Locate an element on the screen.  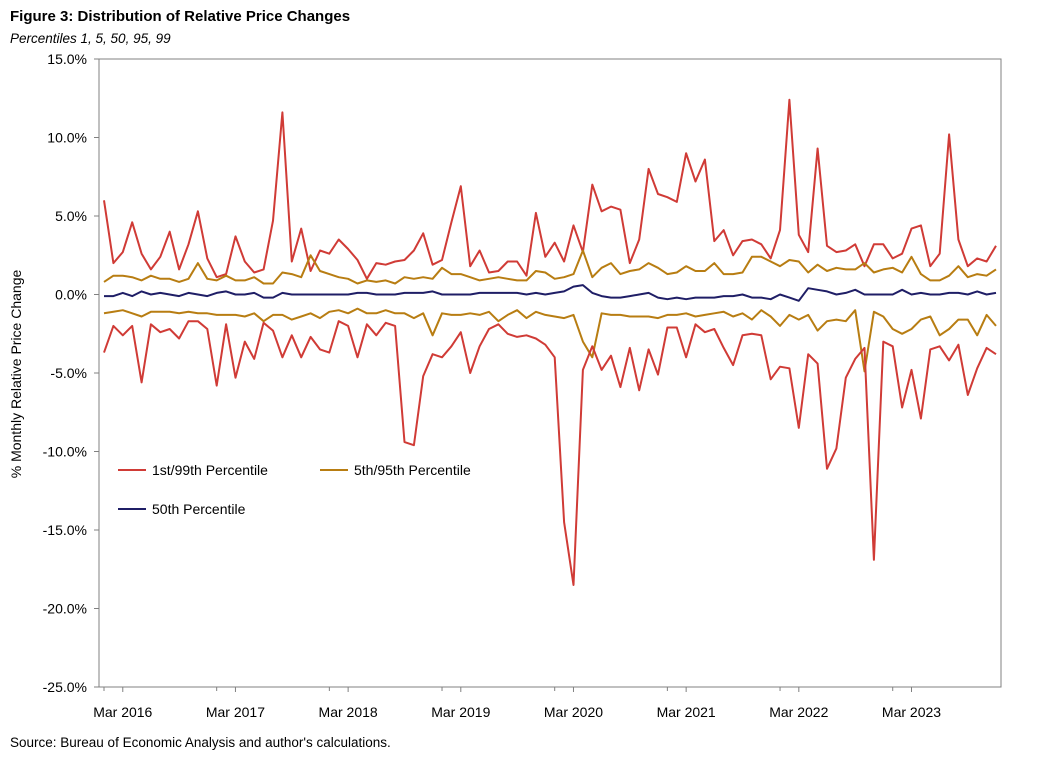
x-tick-label: Mar 2019 is located at coordinates (460, 712).